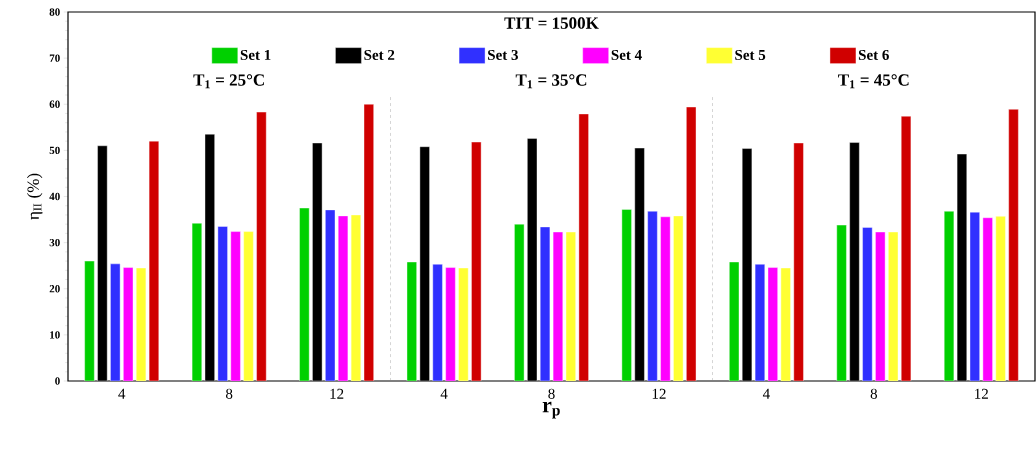 This screenshot has height=450, width=1036. Describe the element at coordinates (54, 196) in the screenshot. I see `y-tick-label: 40` at that location.